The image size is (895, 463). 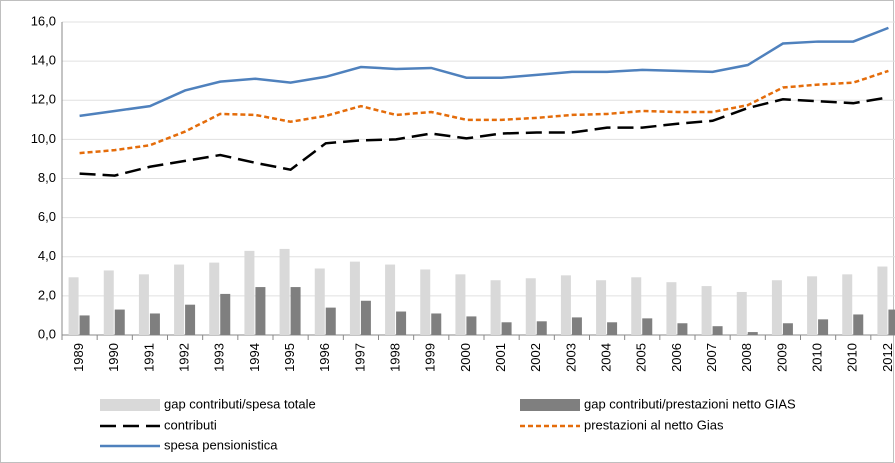 I want to click on y-tick-label: 0,0, so click(x=47, y=333).